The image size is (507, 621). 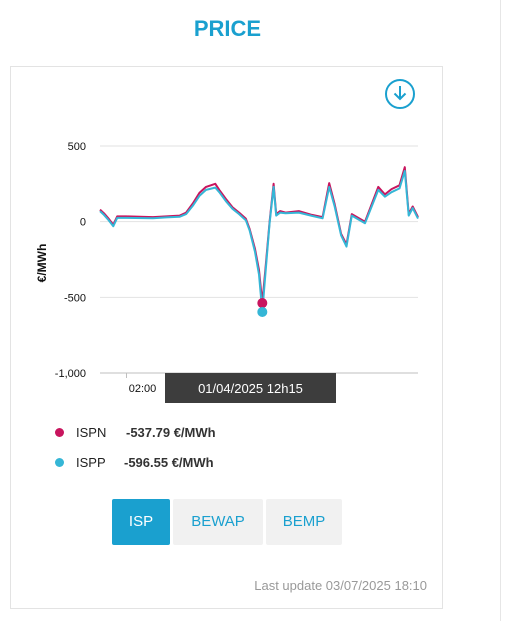 I want to click on ispp-marker, so click(x=59, y=462).